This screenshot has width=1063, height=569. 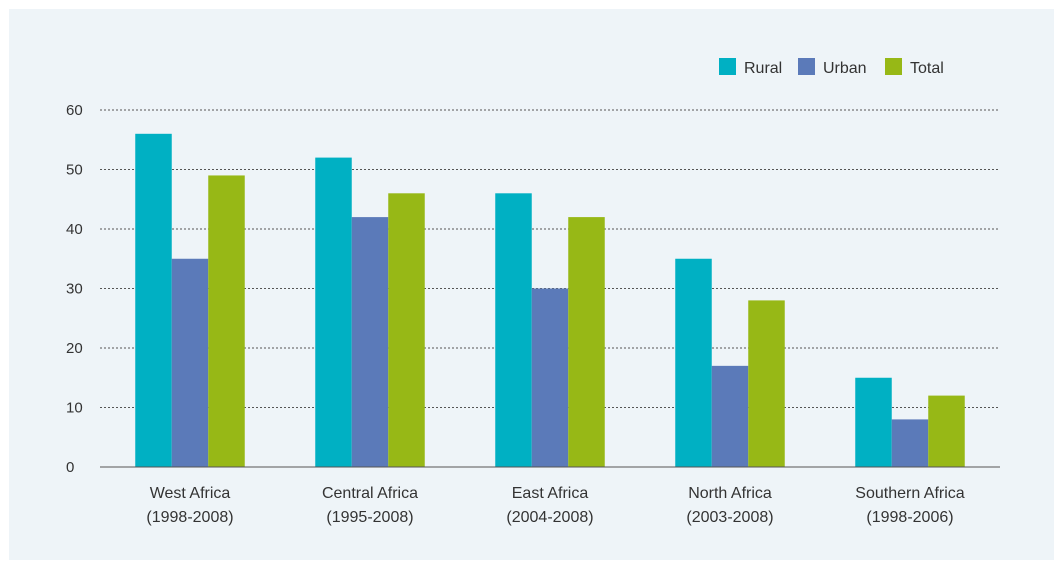 I want to click on category-label: West Africa, so click(x=190, y=493).